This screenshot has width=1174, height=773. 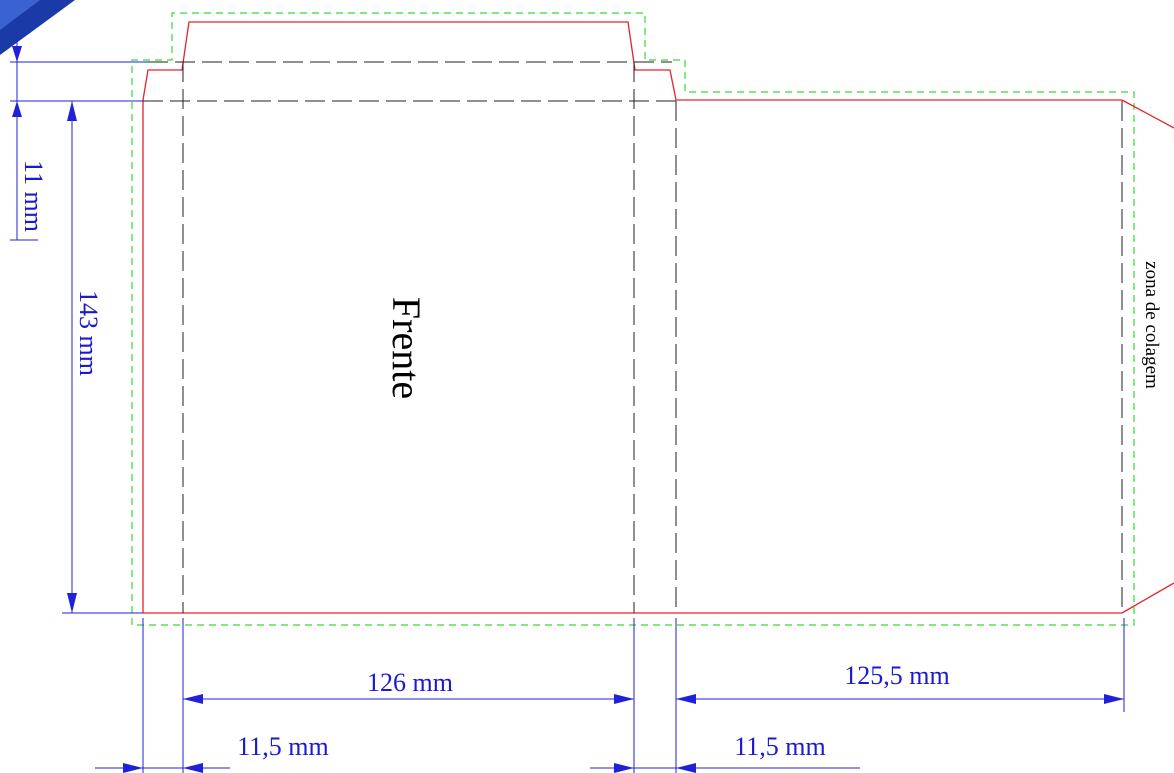 What do you see at coordinates (193, 768) in the screenshot?
I see `dim-arrow-spine-left-b` at bounding box center [193, 768].